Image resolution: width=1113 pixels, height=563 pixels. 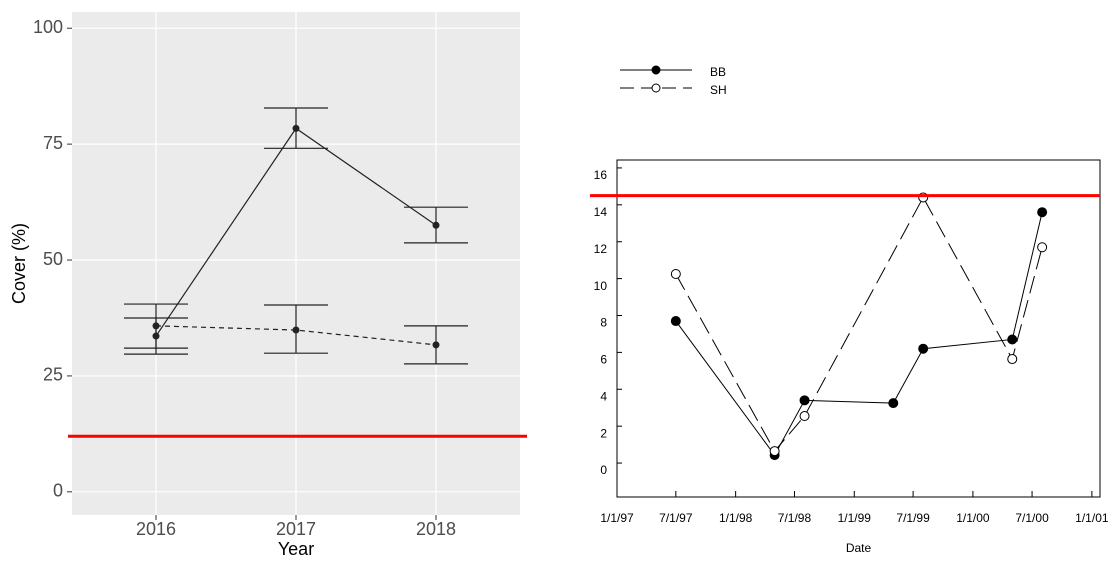 What do you see at coordinates (859, 548) in the screenshot?
I see `x-axis-title: Date` at bounding box center [859, 548].